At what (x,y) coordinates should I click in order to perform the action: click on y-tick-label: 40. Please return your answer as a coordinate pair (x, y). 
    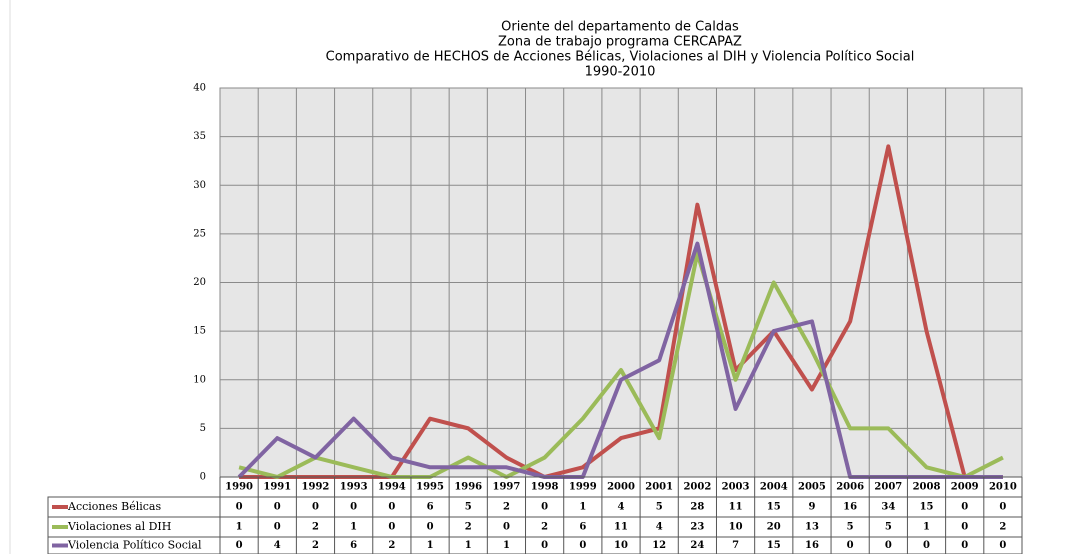
    Looking at the image, I should click on (199, 88).